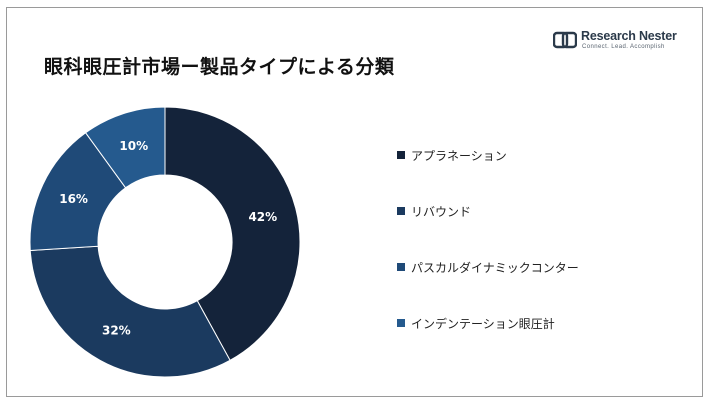  I want to click on legend-label-3: パスカルダイナミックコンター, so click(495, 267).